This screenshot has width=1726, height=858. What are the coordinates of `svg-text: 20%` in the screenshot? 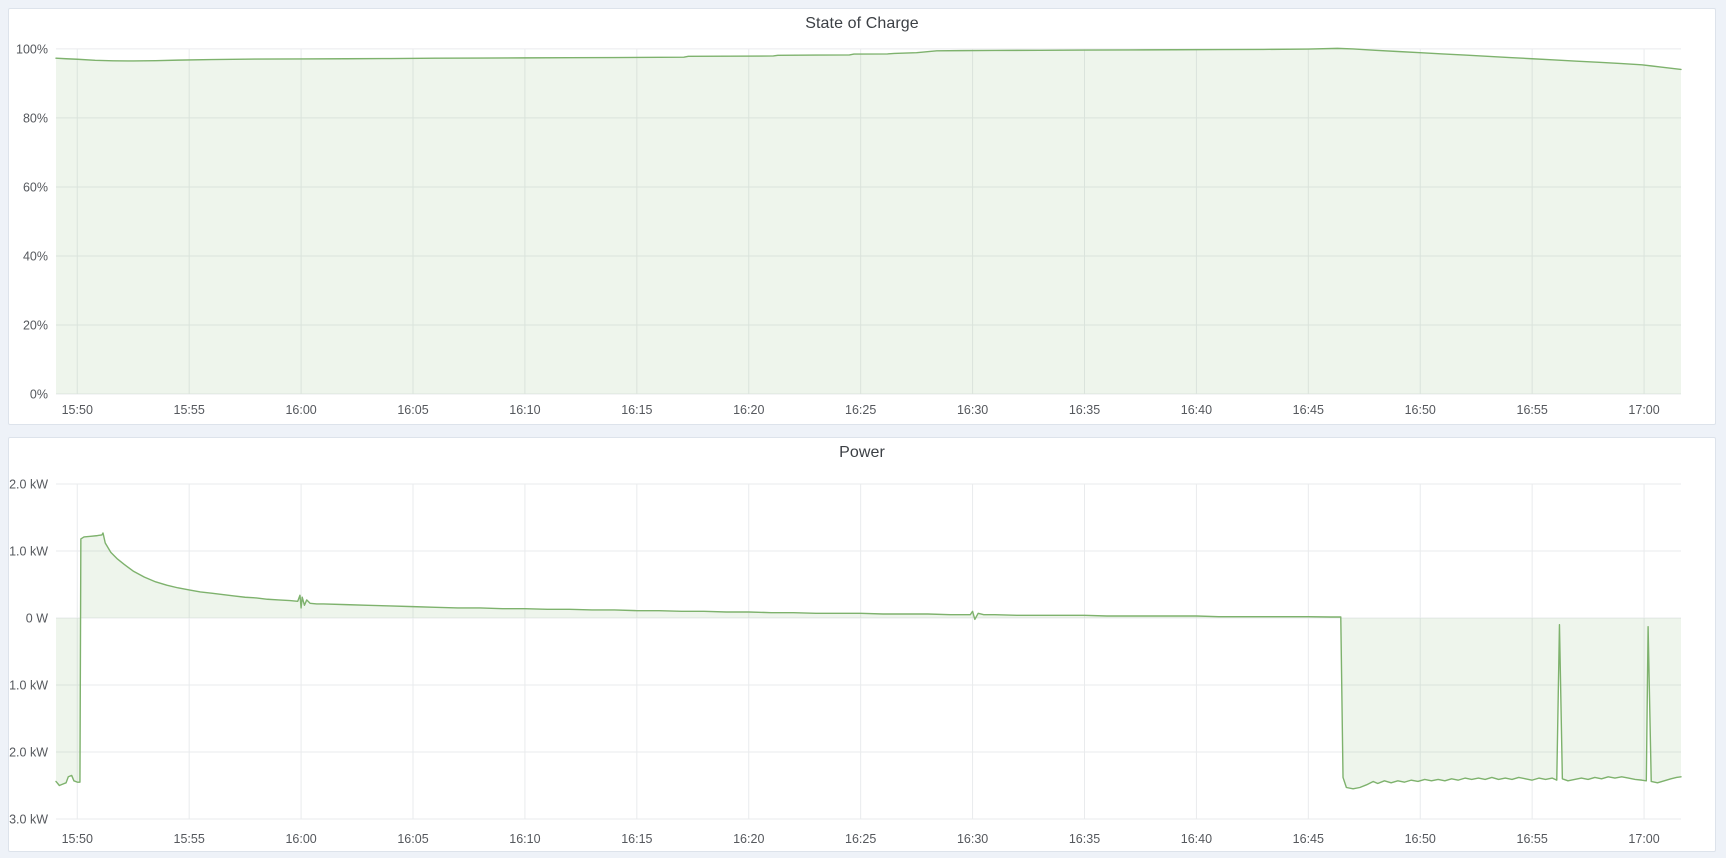 It's located at (35, 325).